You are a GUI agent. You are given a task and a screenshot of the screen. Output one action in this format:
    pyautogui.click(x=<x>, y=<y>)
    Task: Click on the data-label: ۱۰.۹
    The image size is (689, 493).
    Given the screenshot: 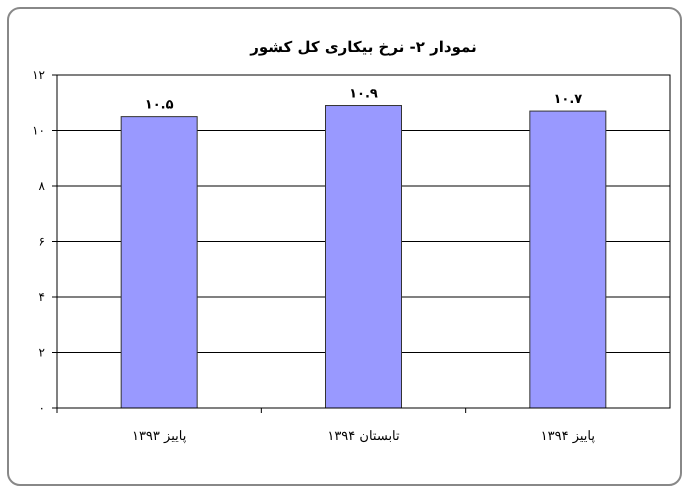 What is the action you would take?
    pyautogui.click(x=363, y=94)
    